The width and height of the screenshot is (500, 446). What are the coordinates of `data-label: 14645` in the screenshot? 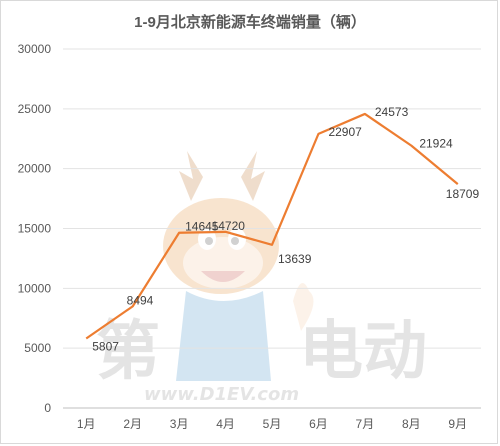 It's located at (202, 227).